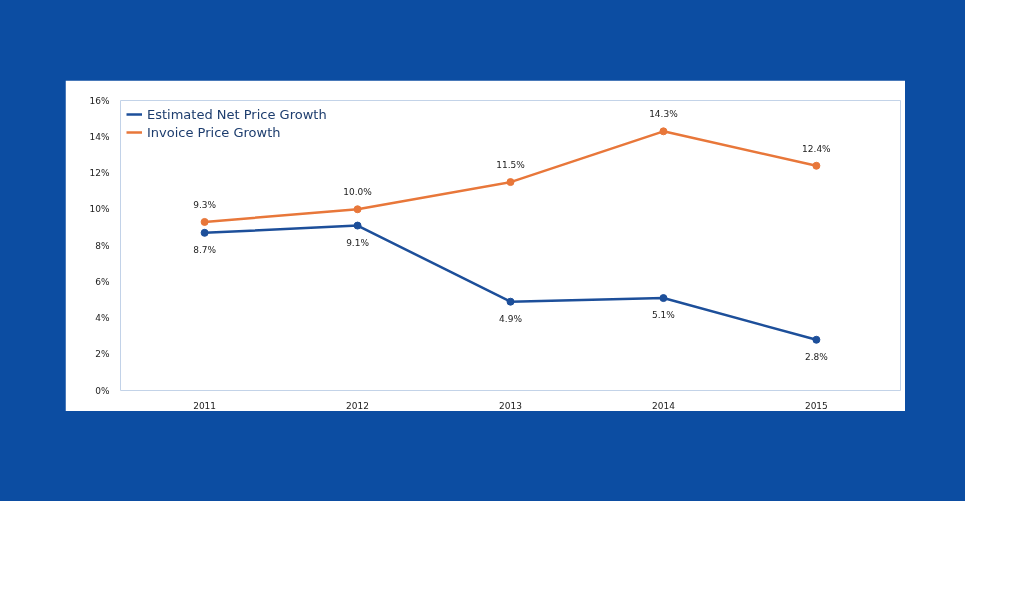 The height and width of the screenshot is (607, 1011). I want to click on data-label: 2.8%, so click(816, 356).